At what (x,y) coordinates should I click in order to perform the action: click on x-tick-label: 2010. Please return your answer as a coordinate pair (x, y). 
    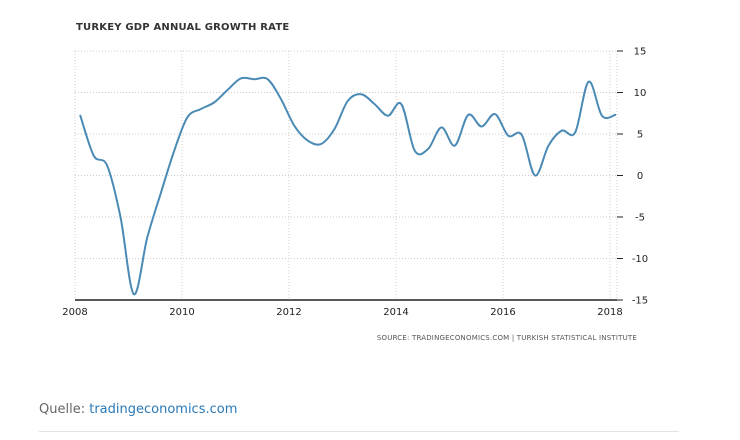
    Looking at the image, I should click on (181, 312).